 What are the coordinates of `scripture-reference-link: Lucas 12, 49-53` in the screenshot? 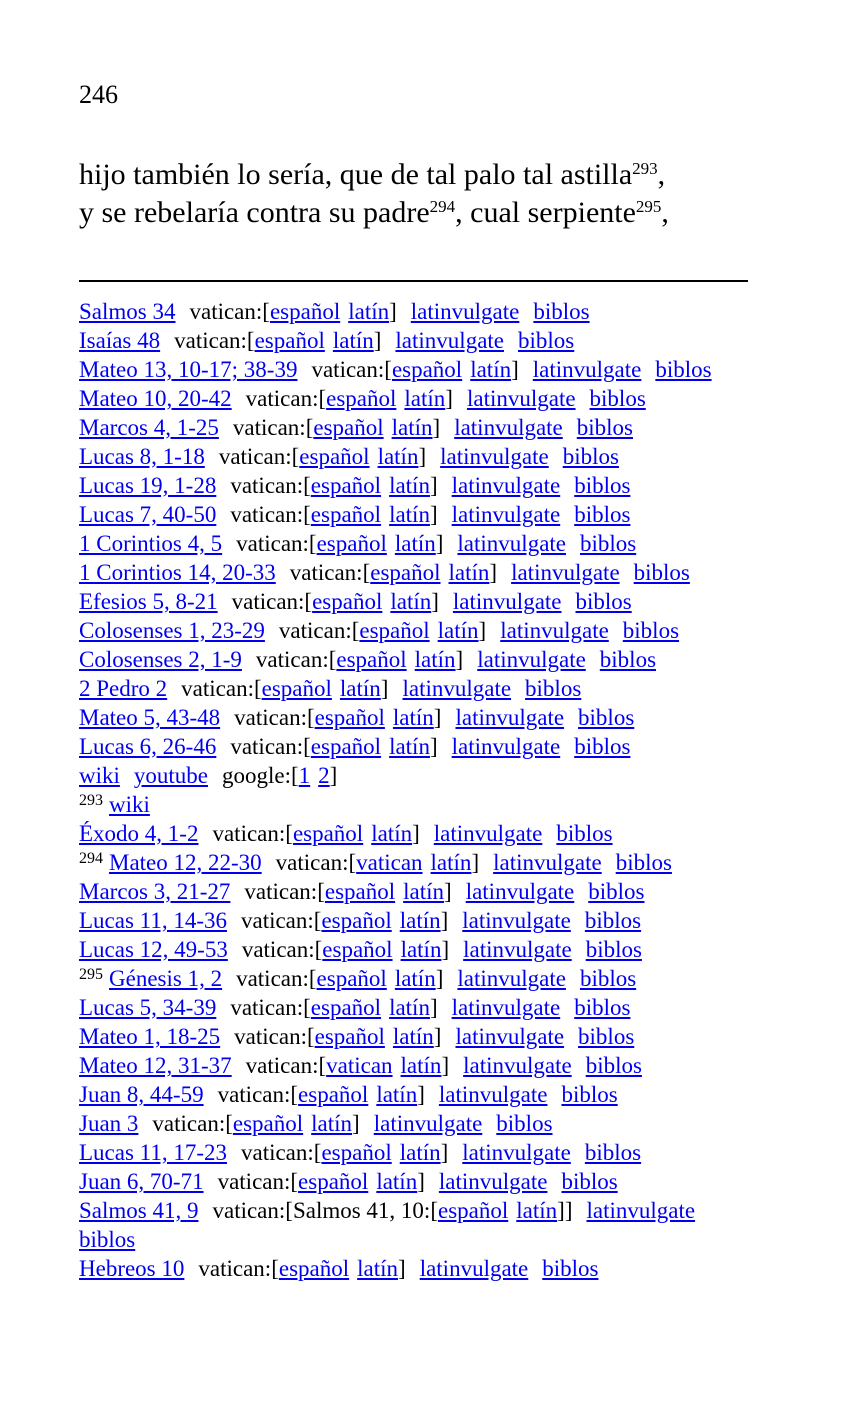 It's located at (153, 949).